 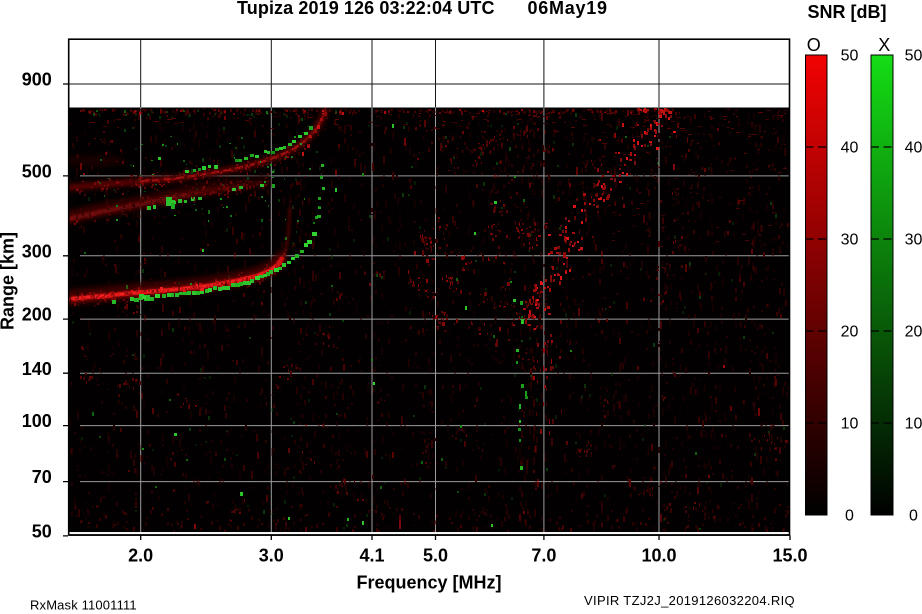 I want to click on svg-text: 900, so click(x=37, y=80).